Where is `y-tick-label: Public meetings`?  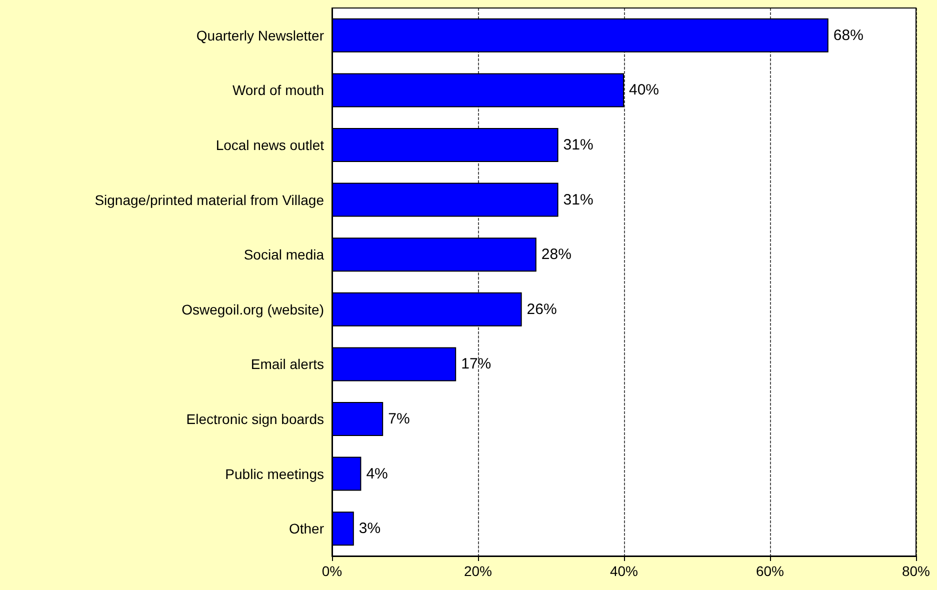
y-tick-label: Public meetings is located at coordinates (274, 474).